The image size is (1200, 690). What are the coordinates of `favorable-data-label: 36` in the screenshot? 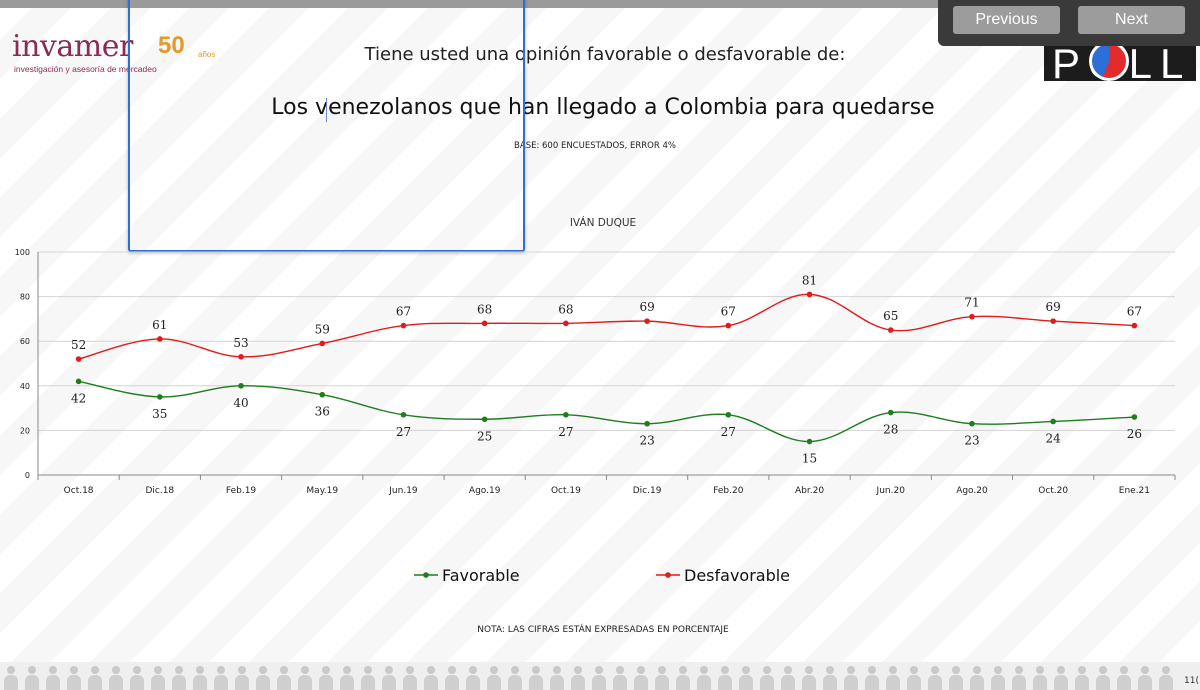 It's located at (322, 412).